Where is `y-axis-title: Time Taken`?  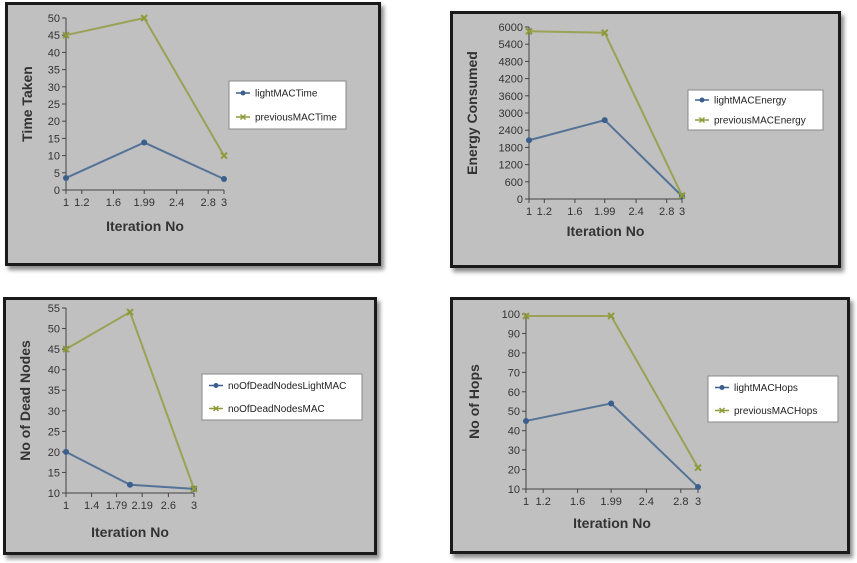
y-axis-title: Time Taken is located at coordinates (27, 104).